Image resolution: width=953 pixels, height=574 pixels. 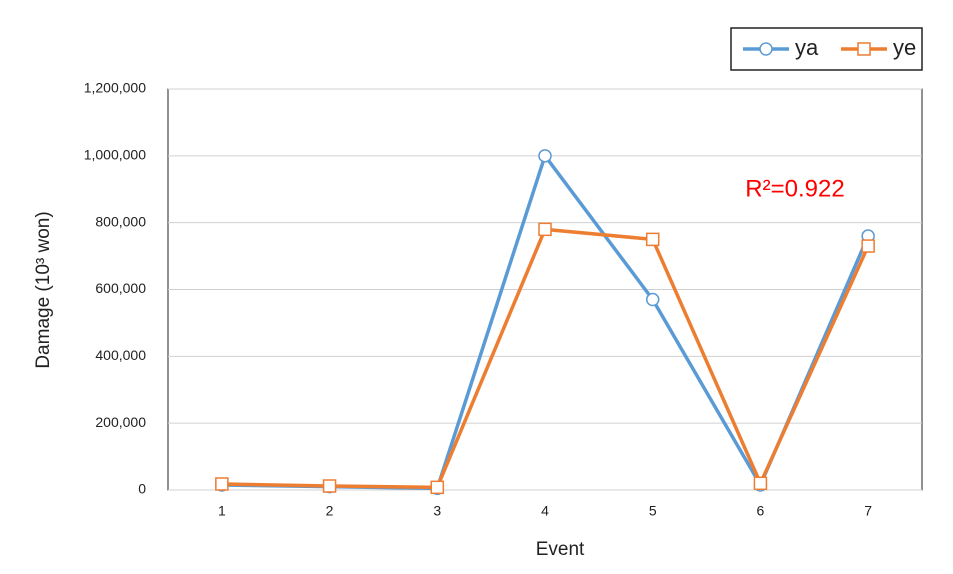 I want to click on y-axis-title: Damage (10³ won), so click(x=43, y=289).